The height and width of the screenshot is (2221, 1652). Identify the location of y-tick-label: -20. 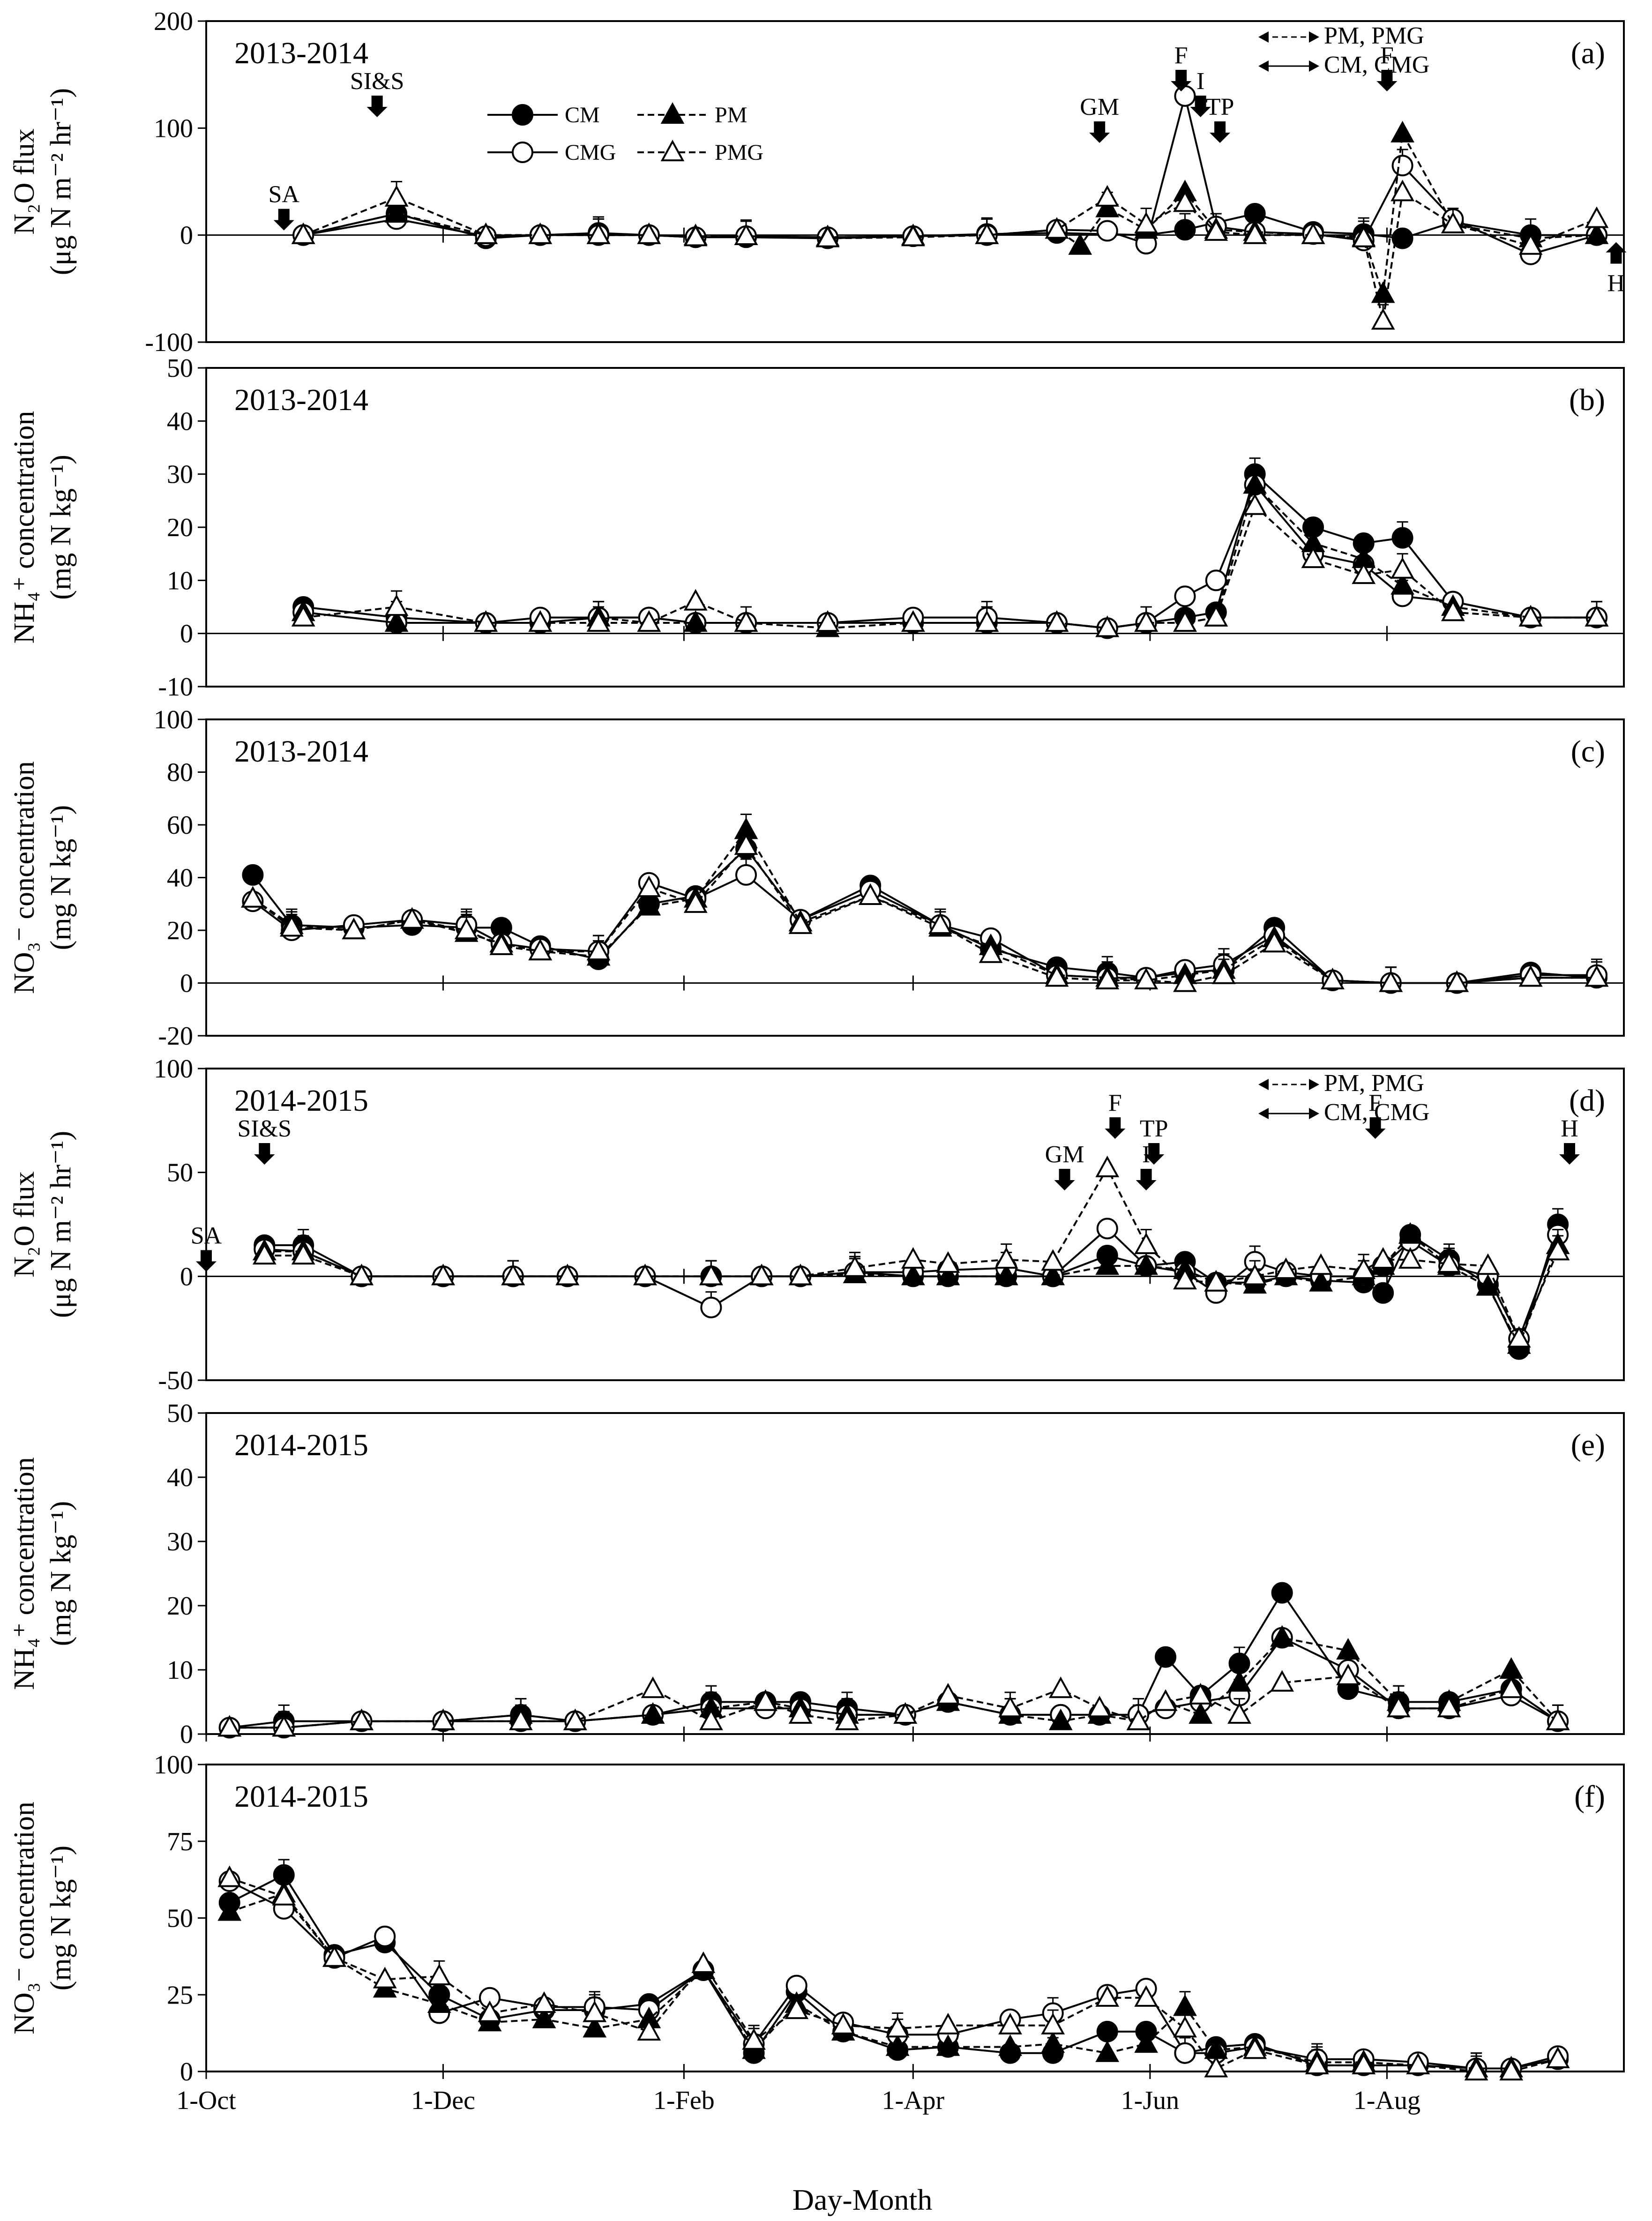
(176, 1036).